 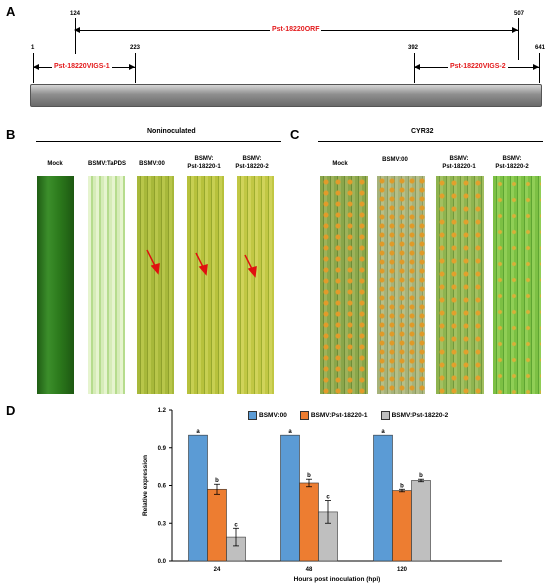 I want to click on leaf-c-pst2, so click(x=517, y=285).